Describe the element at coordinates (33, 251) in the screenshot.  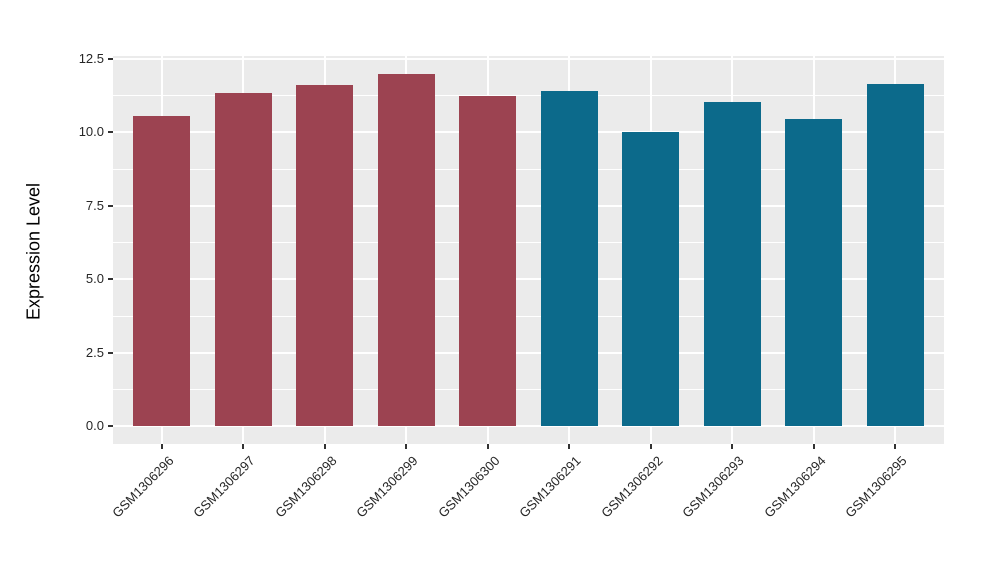
I see `y-axis-title: Expression Level` at that location.